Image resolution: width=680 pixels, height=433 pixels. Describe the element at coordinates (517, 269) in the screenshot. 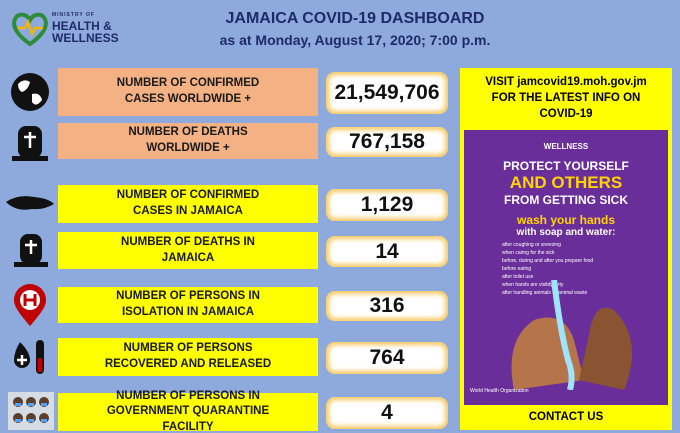

I see `poster-item: before eating` at that location.